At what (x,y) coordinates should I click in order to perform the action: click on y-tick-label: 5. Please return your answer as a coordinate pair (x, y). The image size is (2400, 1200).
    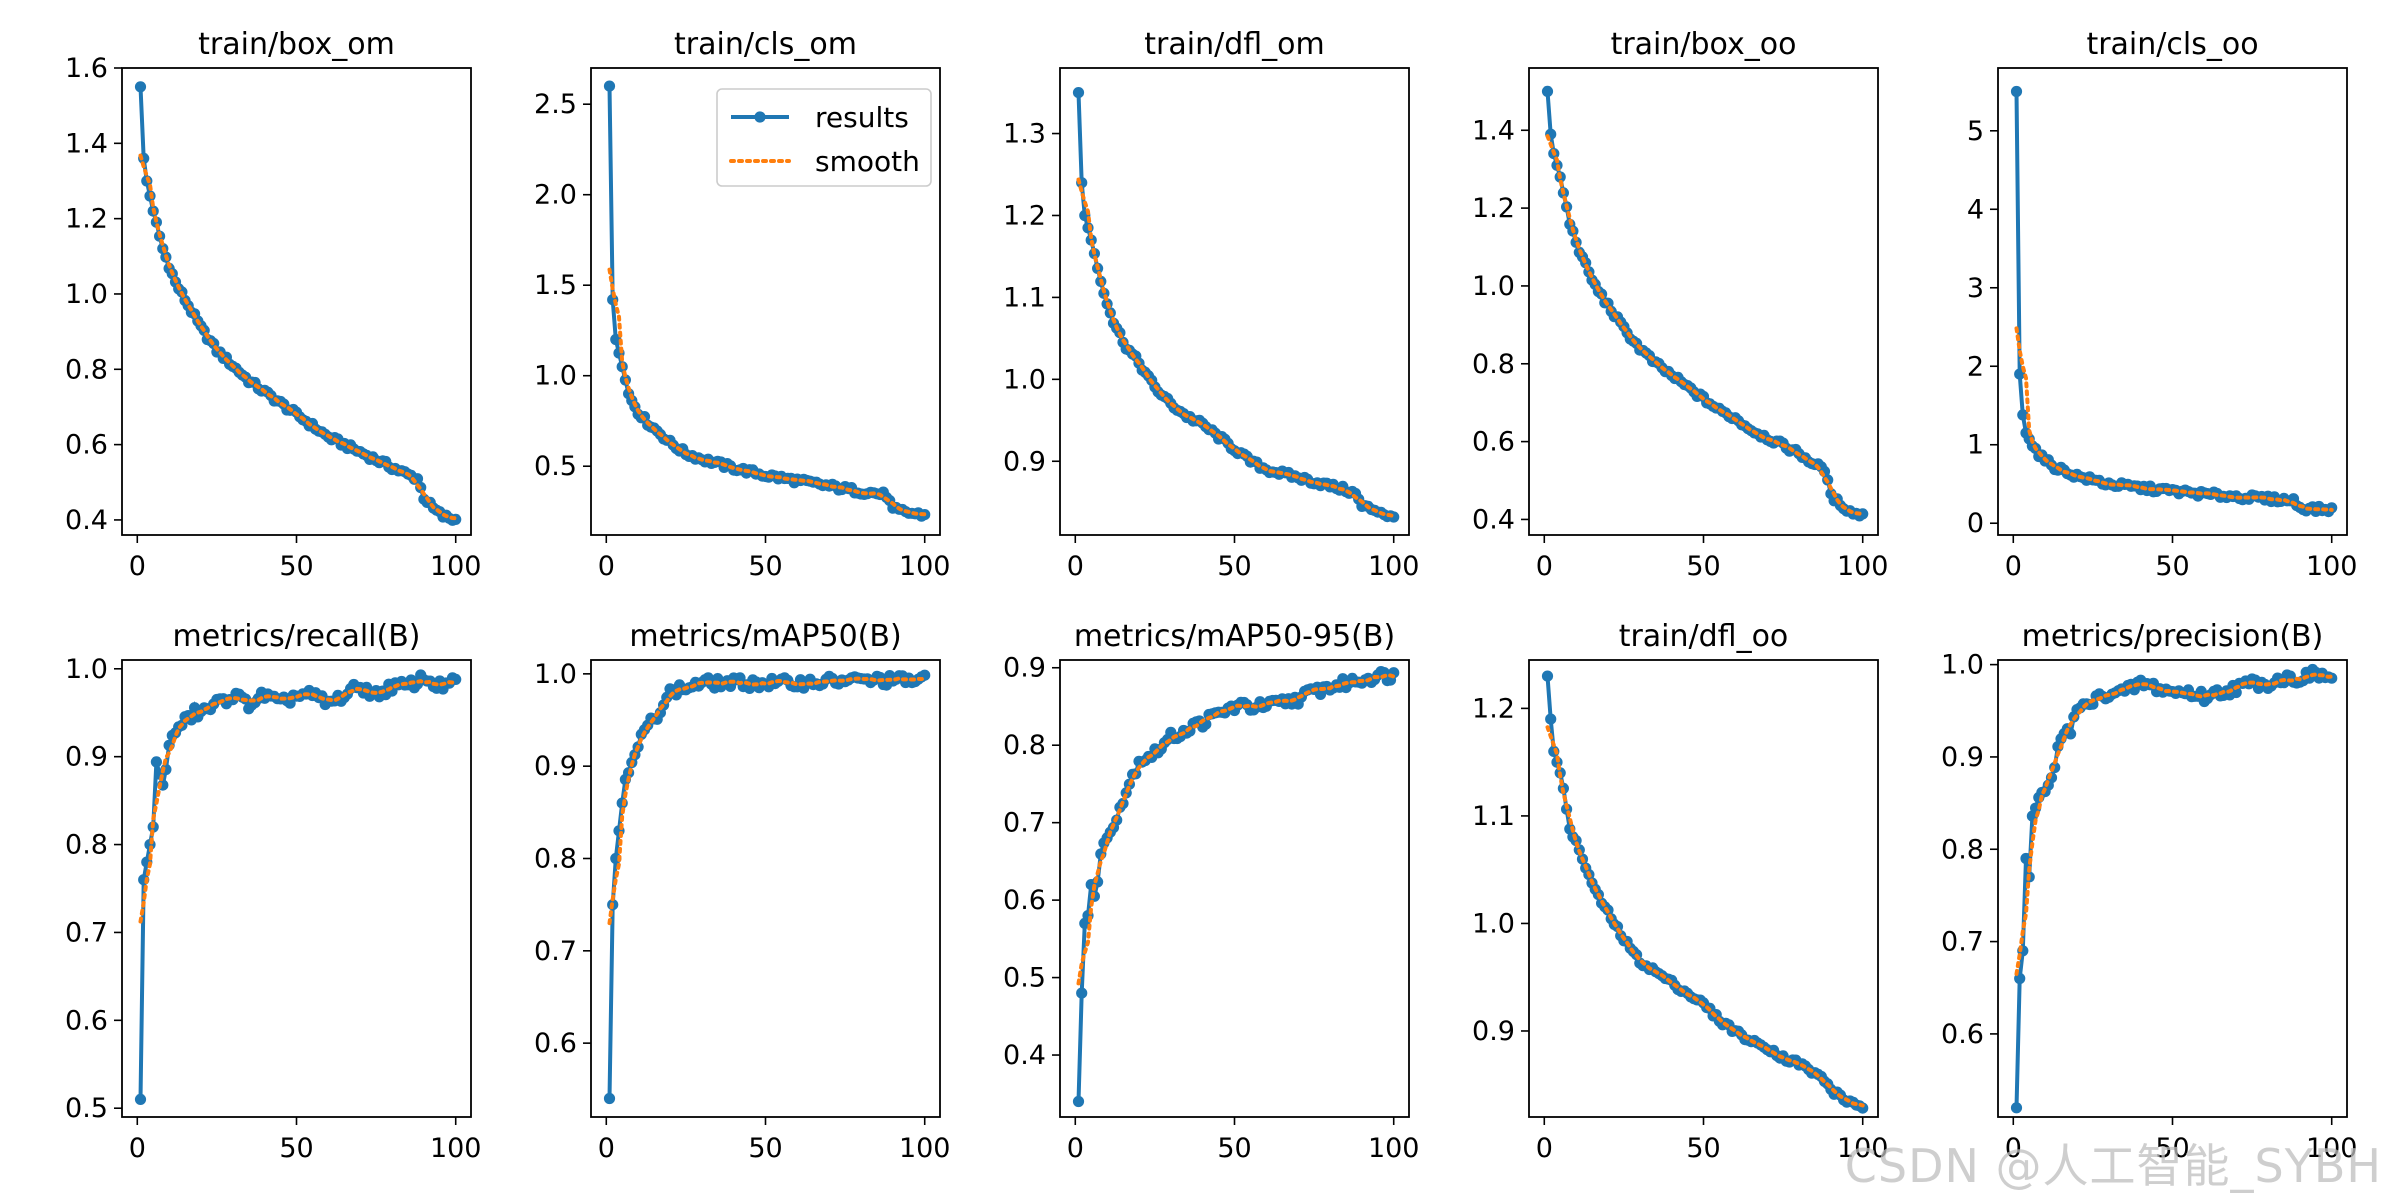
    Looking at the image, I should click on (1975, 131).